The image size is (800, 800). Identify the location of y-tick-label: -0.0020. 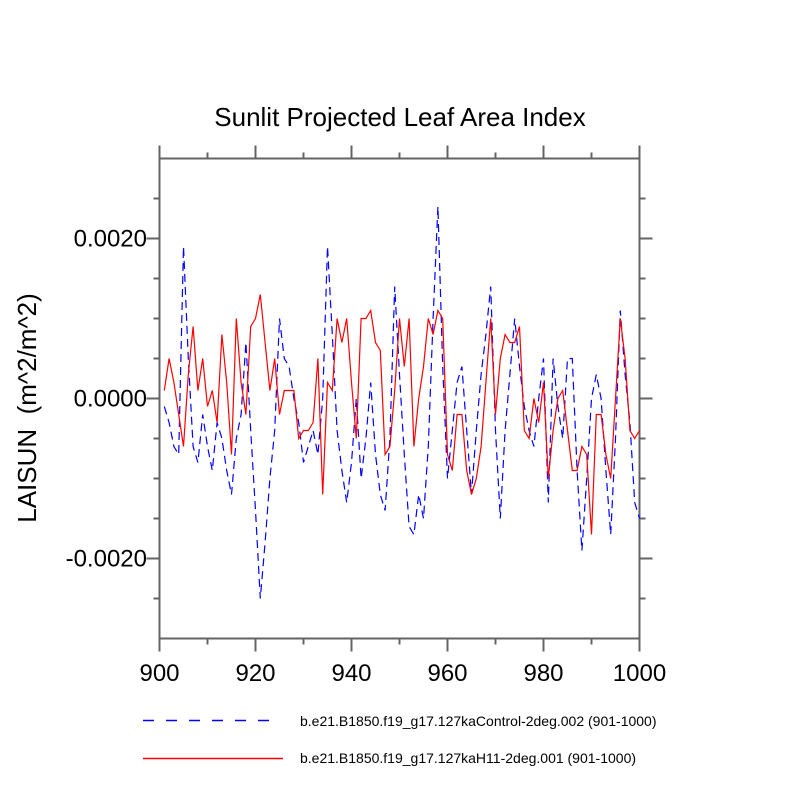
(106, 559).